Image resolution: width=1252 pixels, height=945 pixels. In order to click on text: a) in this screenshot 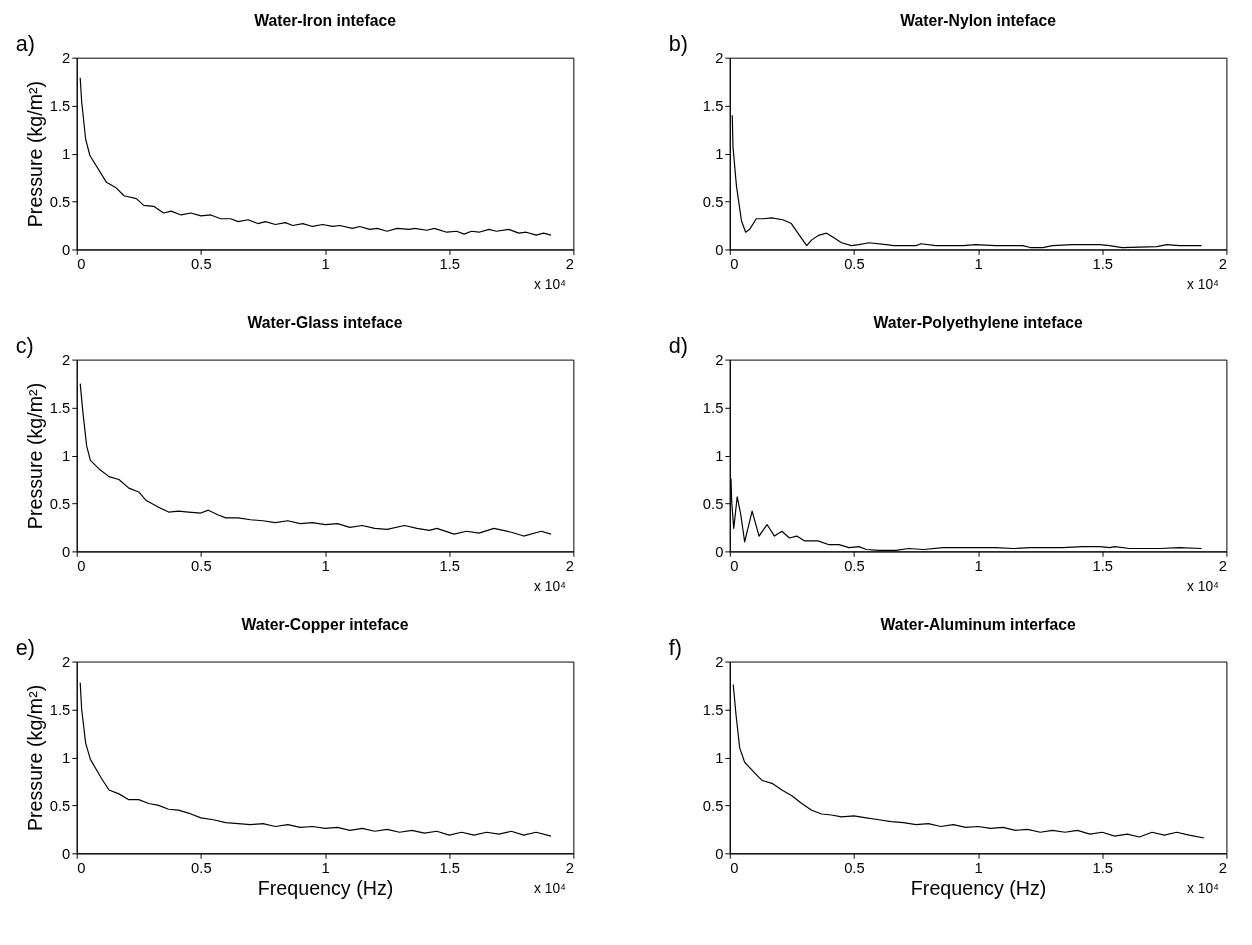, I will do `click(25, 43)`.